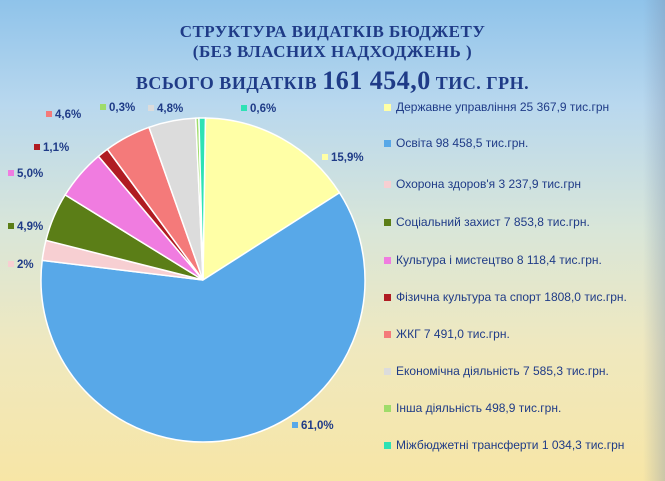 Image resolution: width=665 pixels, height=481 pixels. Describe the element at coordinates (30, 227) in the screenshot. I see `data-label-4: 4,9%` at that location.